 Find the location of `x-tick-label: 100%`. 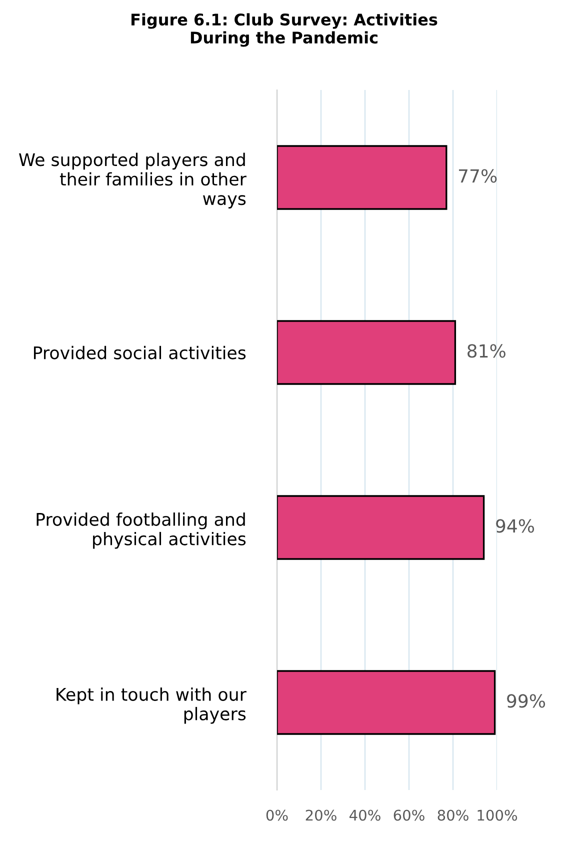

x-tick-label: 100% is located at coordinates (498, 815).